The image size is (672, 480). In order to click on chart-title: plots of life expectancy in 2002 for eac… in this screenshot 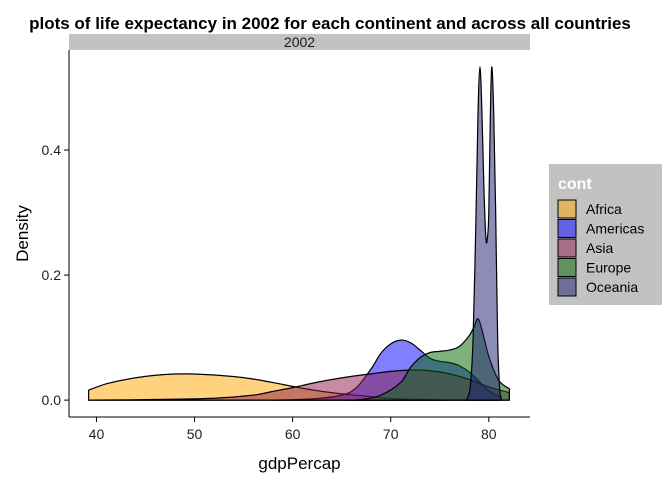, I will do `click(330, 23)`.